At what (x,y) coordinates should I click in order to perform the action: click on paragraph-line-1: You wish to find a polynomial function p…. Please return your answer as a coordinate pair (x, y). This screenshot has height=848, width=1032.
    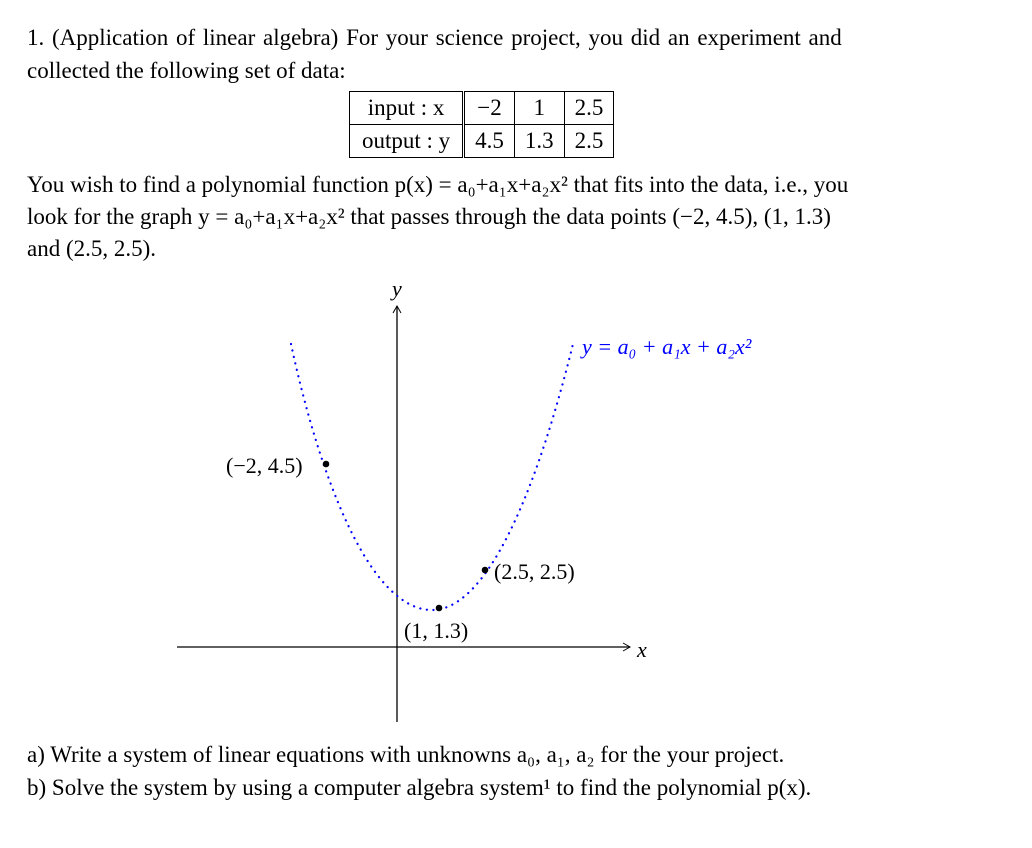
    Looking at the image, I should click on (438, 184).